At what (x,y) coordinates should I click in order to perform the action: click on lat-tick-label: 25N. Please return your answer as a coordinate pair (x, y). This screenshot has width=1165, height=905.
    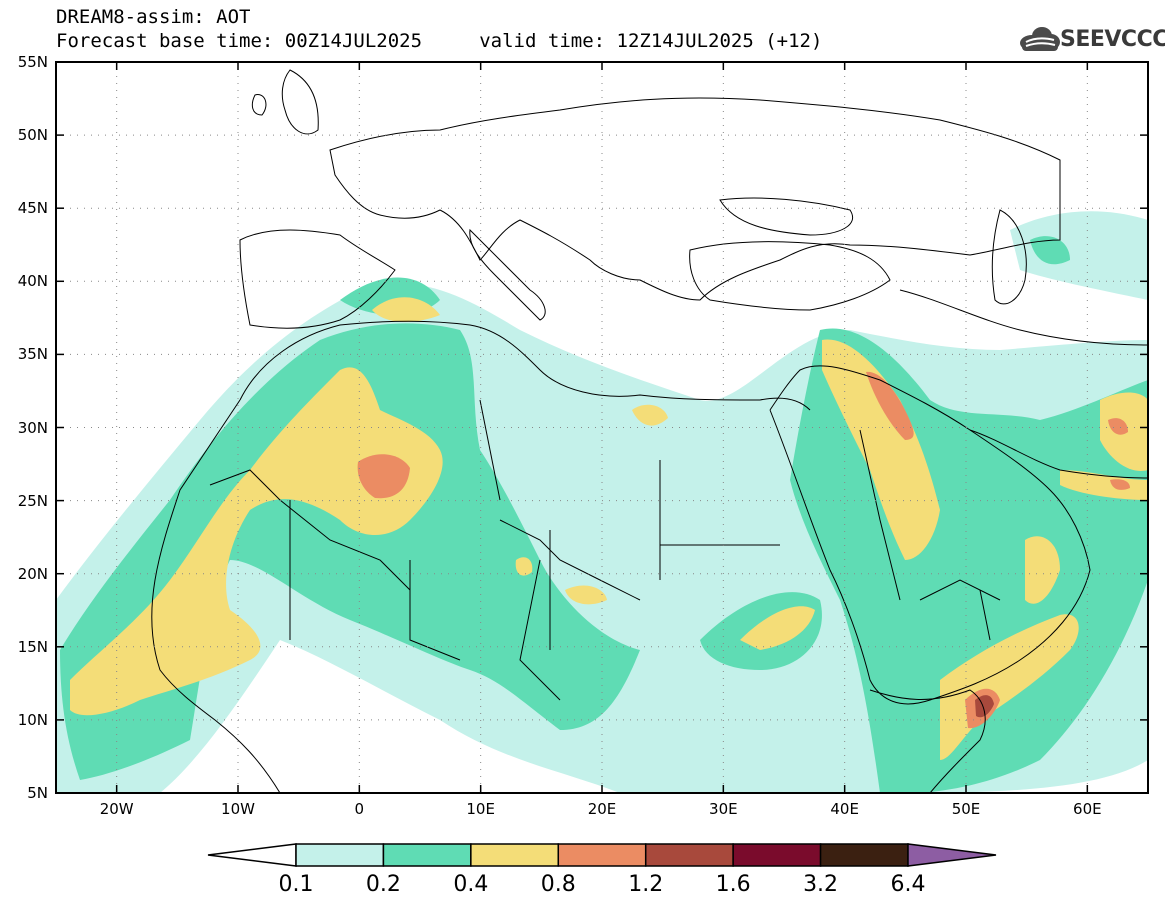
    Looking at the image, I should click on (32, 500).